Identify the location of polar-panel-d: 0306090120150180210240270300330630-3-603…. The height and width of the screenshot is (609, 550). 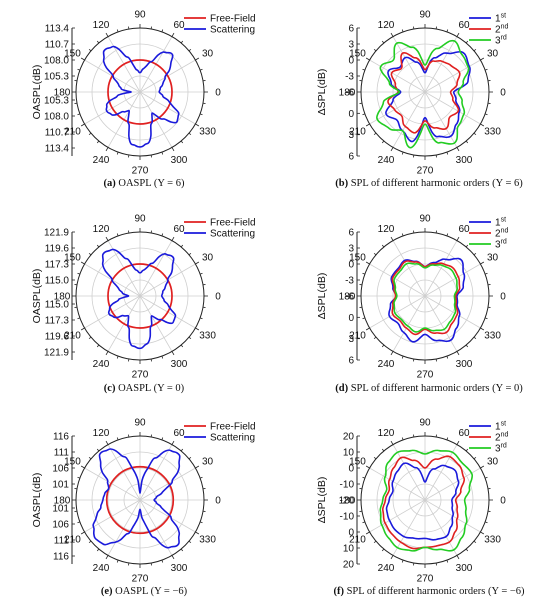
(419, 304).